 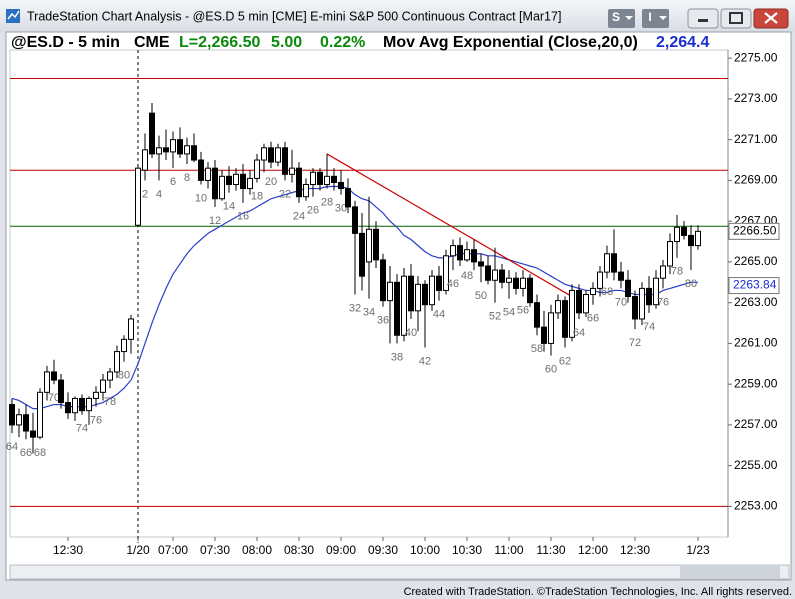 I want to click on bar-number: 30, so click(x=341, y=209).